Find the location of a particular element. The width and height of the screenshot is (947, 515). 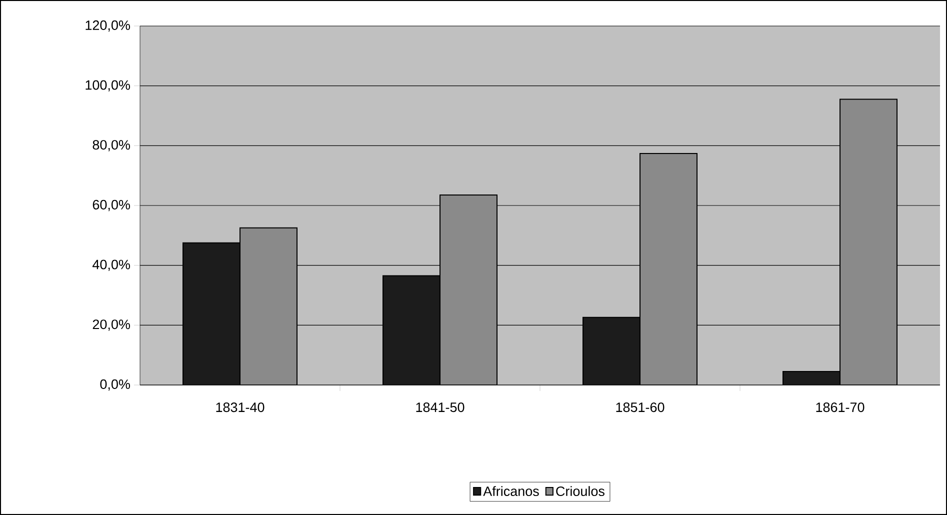

y-tick-label: 60,0% is located at coordinates (111, 206).